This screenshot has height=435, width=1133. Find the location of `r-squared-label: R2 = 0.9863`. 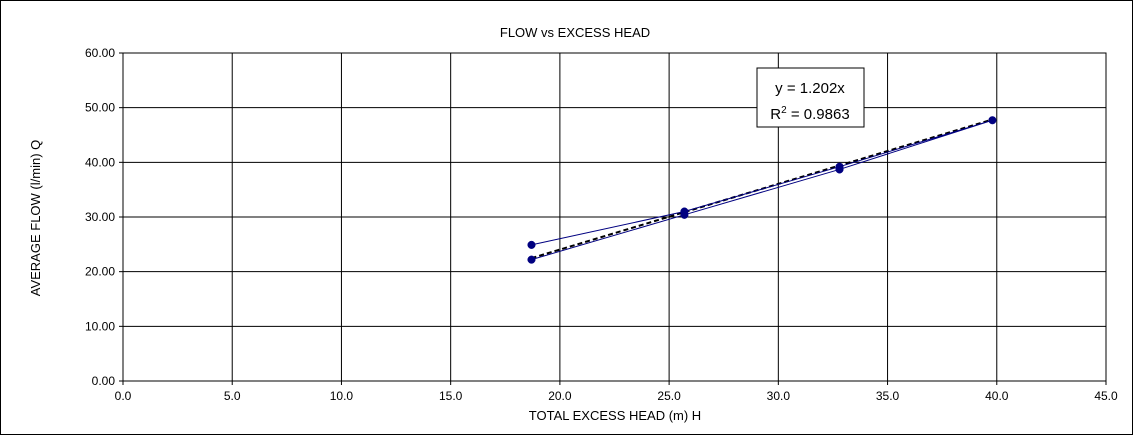

r-squared-label: R2 = 0.9863 is located at coordinates (809, 114).